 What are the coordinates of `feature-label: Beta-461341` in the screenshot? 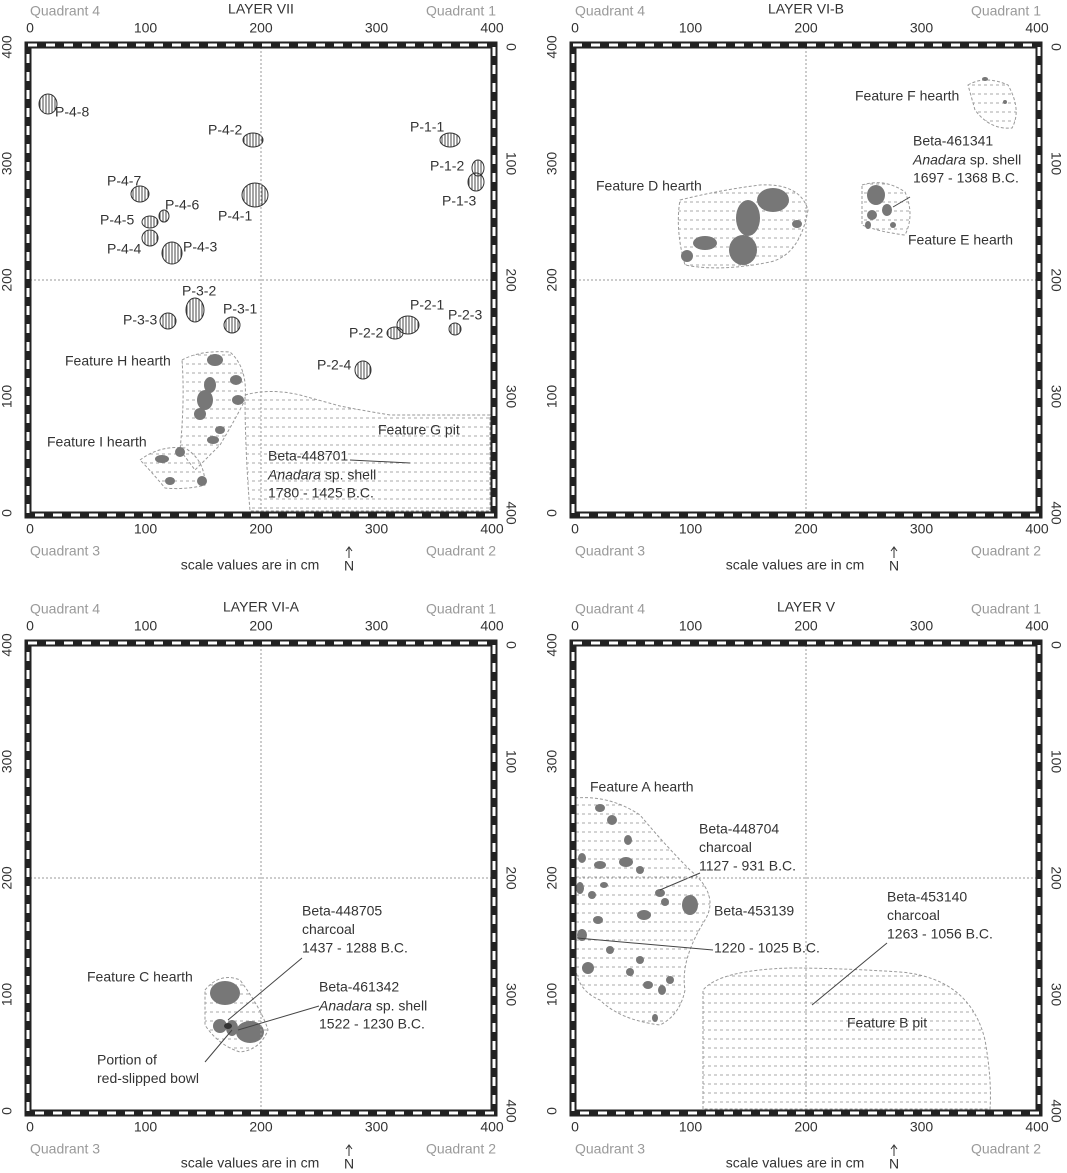 It's located at (953, 141).